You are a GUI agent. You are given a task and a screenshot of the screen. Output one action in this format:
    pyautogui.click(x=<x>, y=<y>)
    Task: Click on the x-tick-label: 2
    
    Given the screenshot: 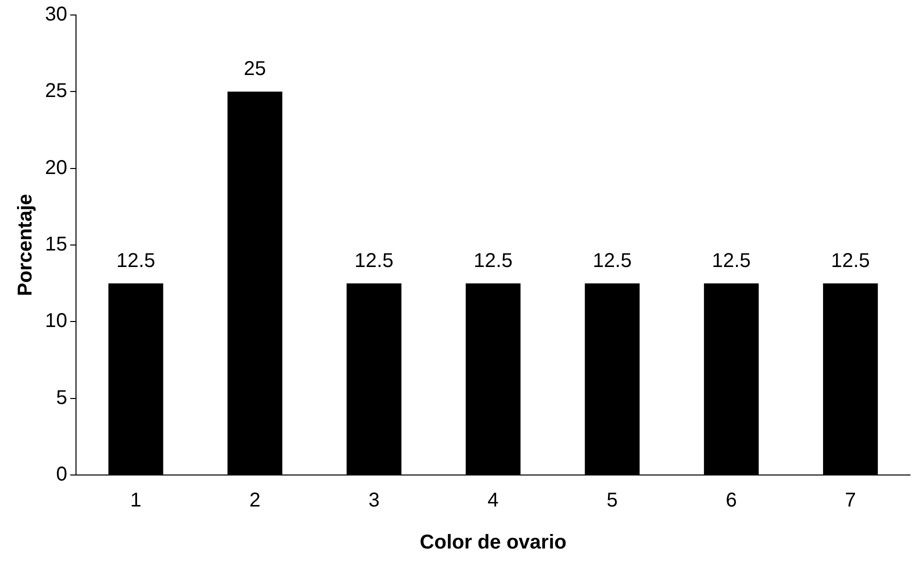 What is the action you would take?
    pyautogui.click(x=254, y=501)
    